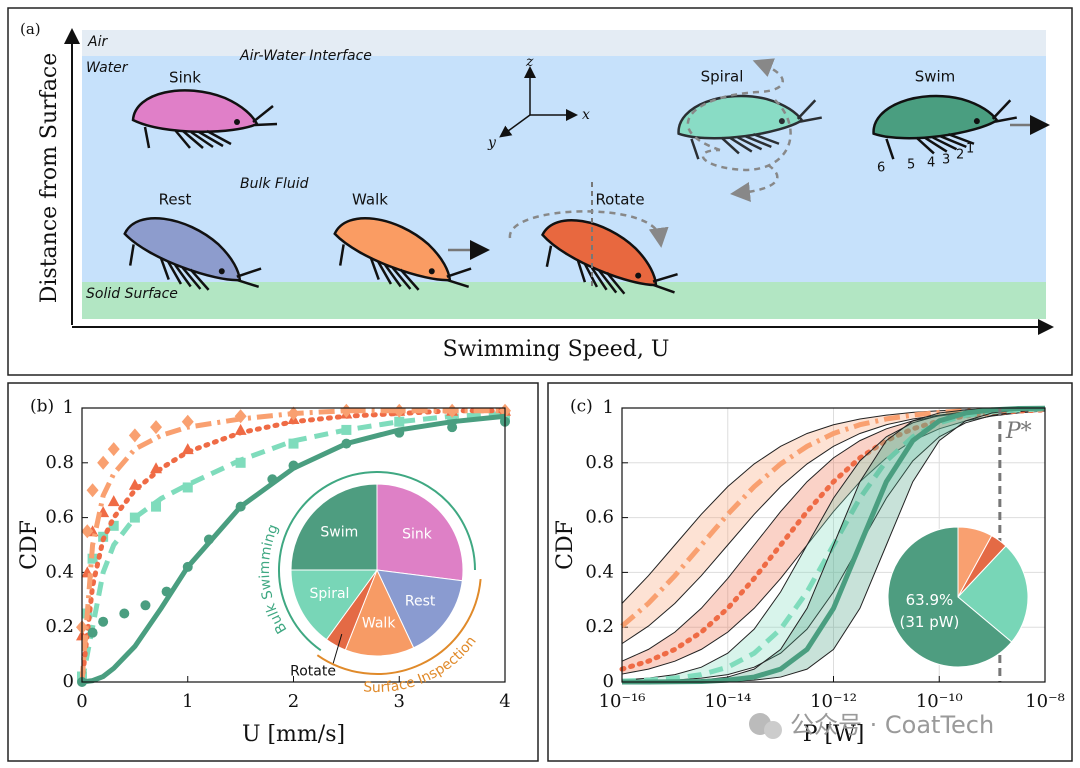  Describe the element at coordinates (834, 734) in the screenshot. I see `x-axis-label: P [W]` at that location.